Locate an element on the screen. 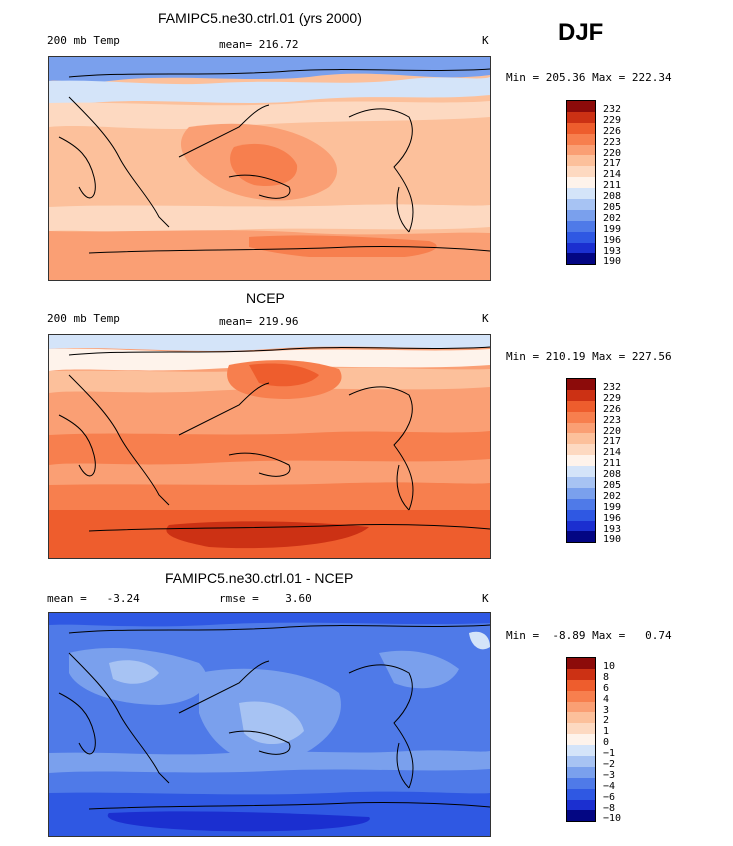 The height and width of the screenshot is (846, 733). colorbar-tick-label: −4 is located at coordinates (609, 786).